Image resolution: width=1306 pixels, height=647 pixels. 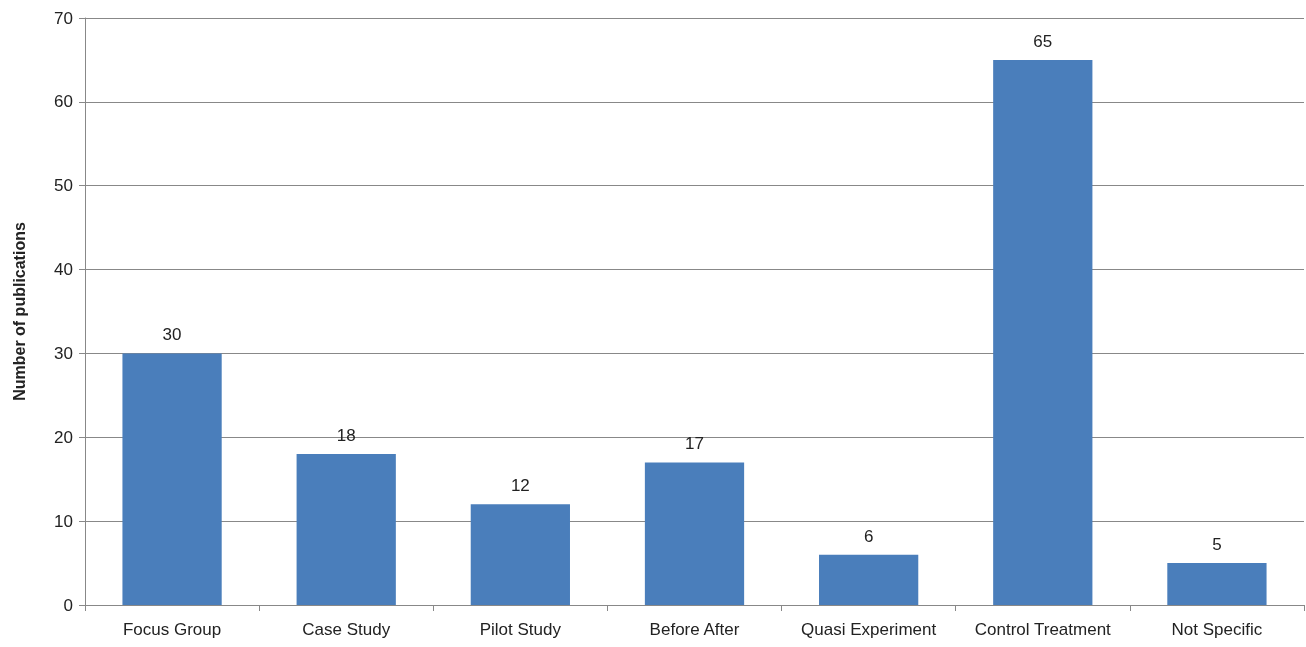 I want to click on data-label: 6, so click(x=868, y=536).